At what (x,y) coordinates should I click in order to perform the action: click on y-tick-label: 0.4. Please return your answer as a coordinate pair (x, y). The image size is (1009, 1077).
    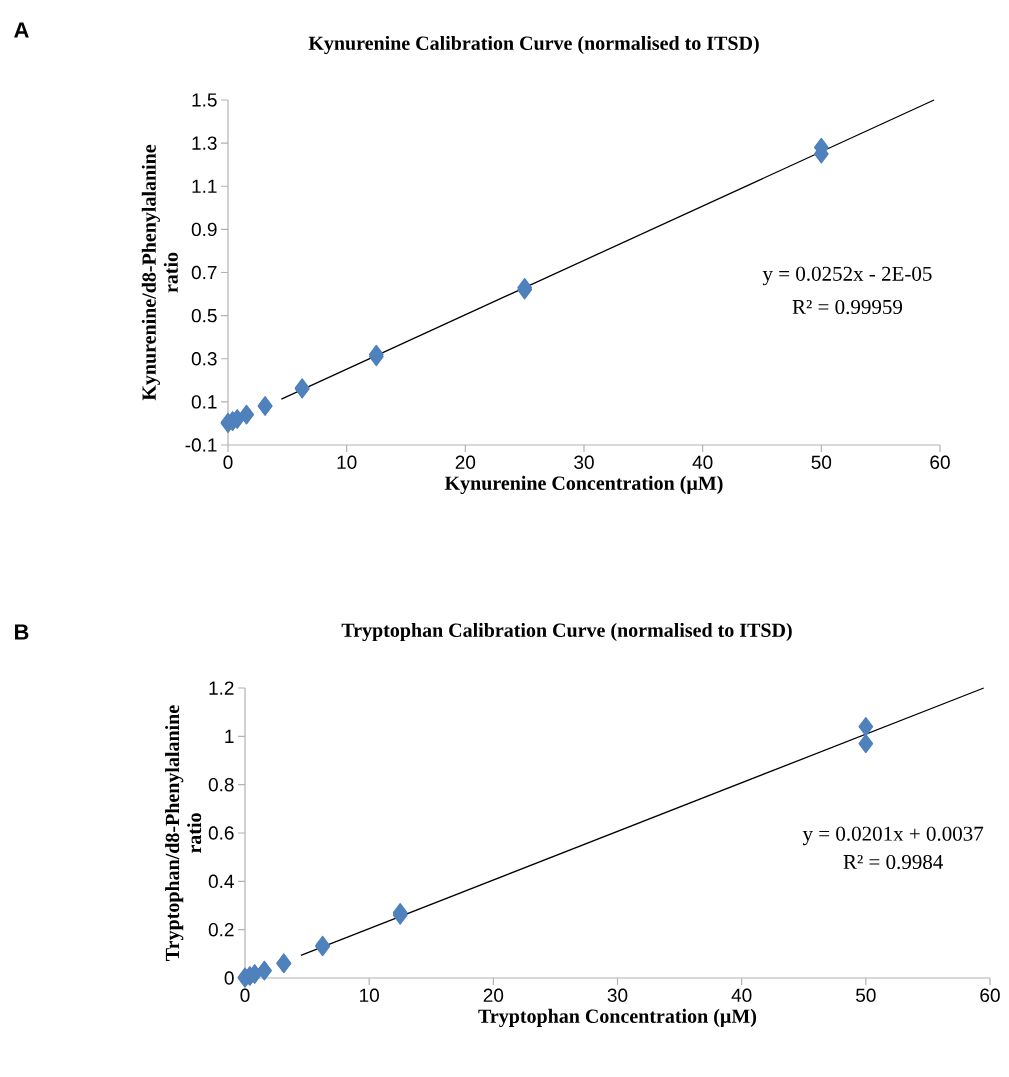
    Looking at the image, I should click on (221, 881).